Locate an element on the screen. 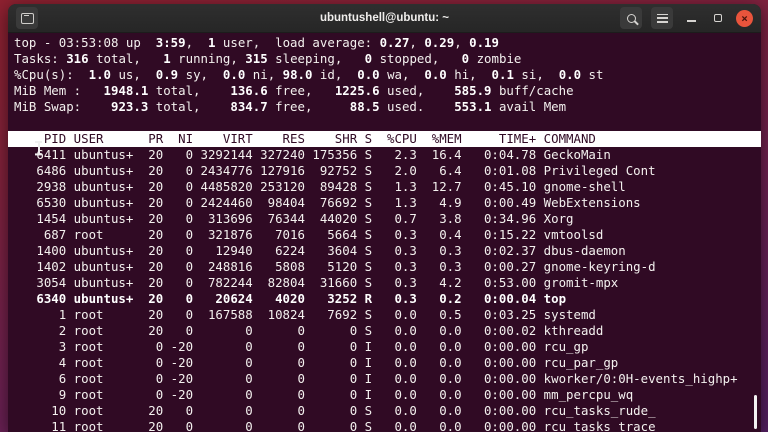 Image resolution: width=768 pixels, height=432 pixels. search-icon is located at coordinates (631, 18).